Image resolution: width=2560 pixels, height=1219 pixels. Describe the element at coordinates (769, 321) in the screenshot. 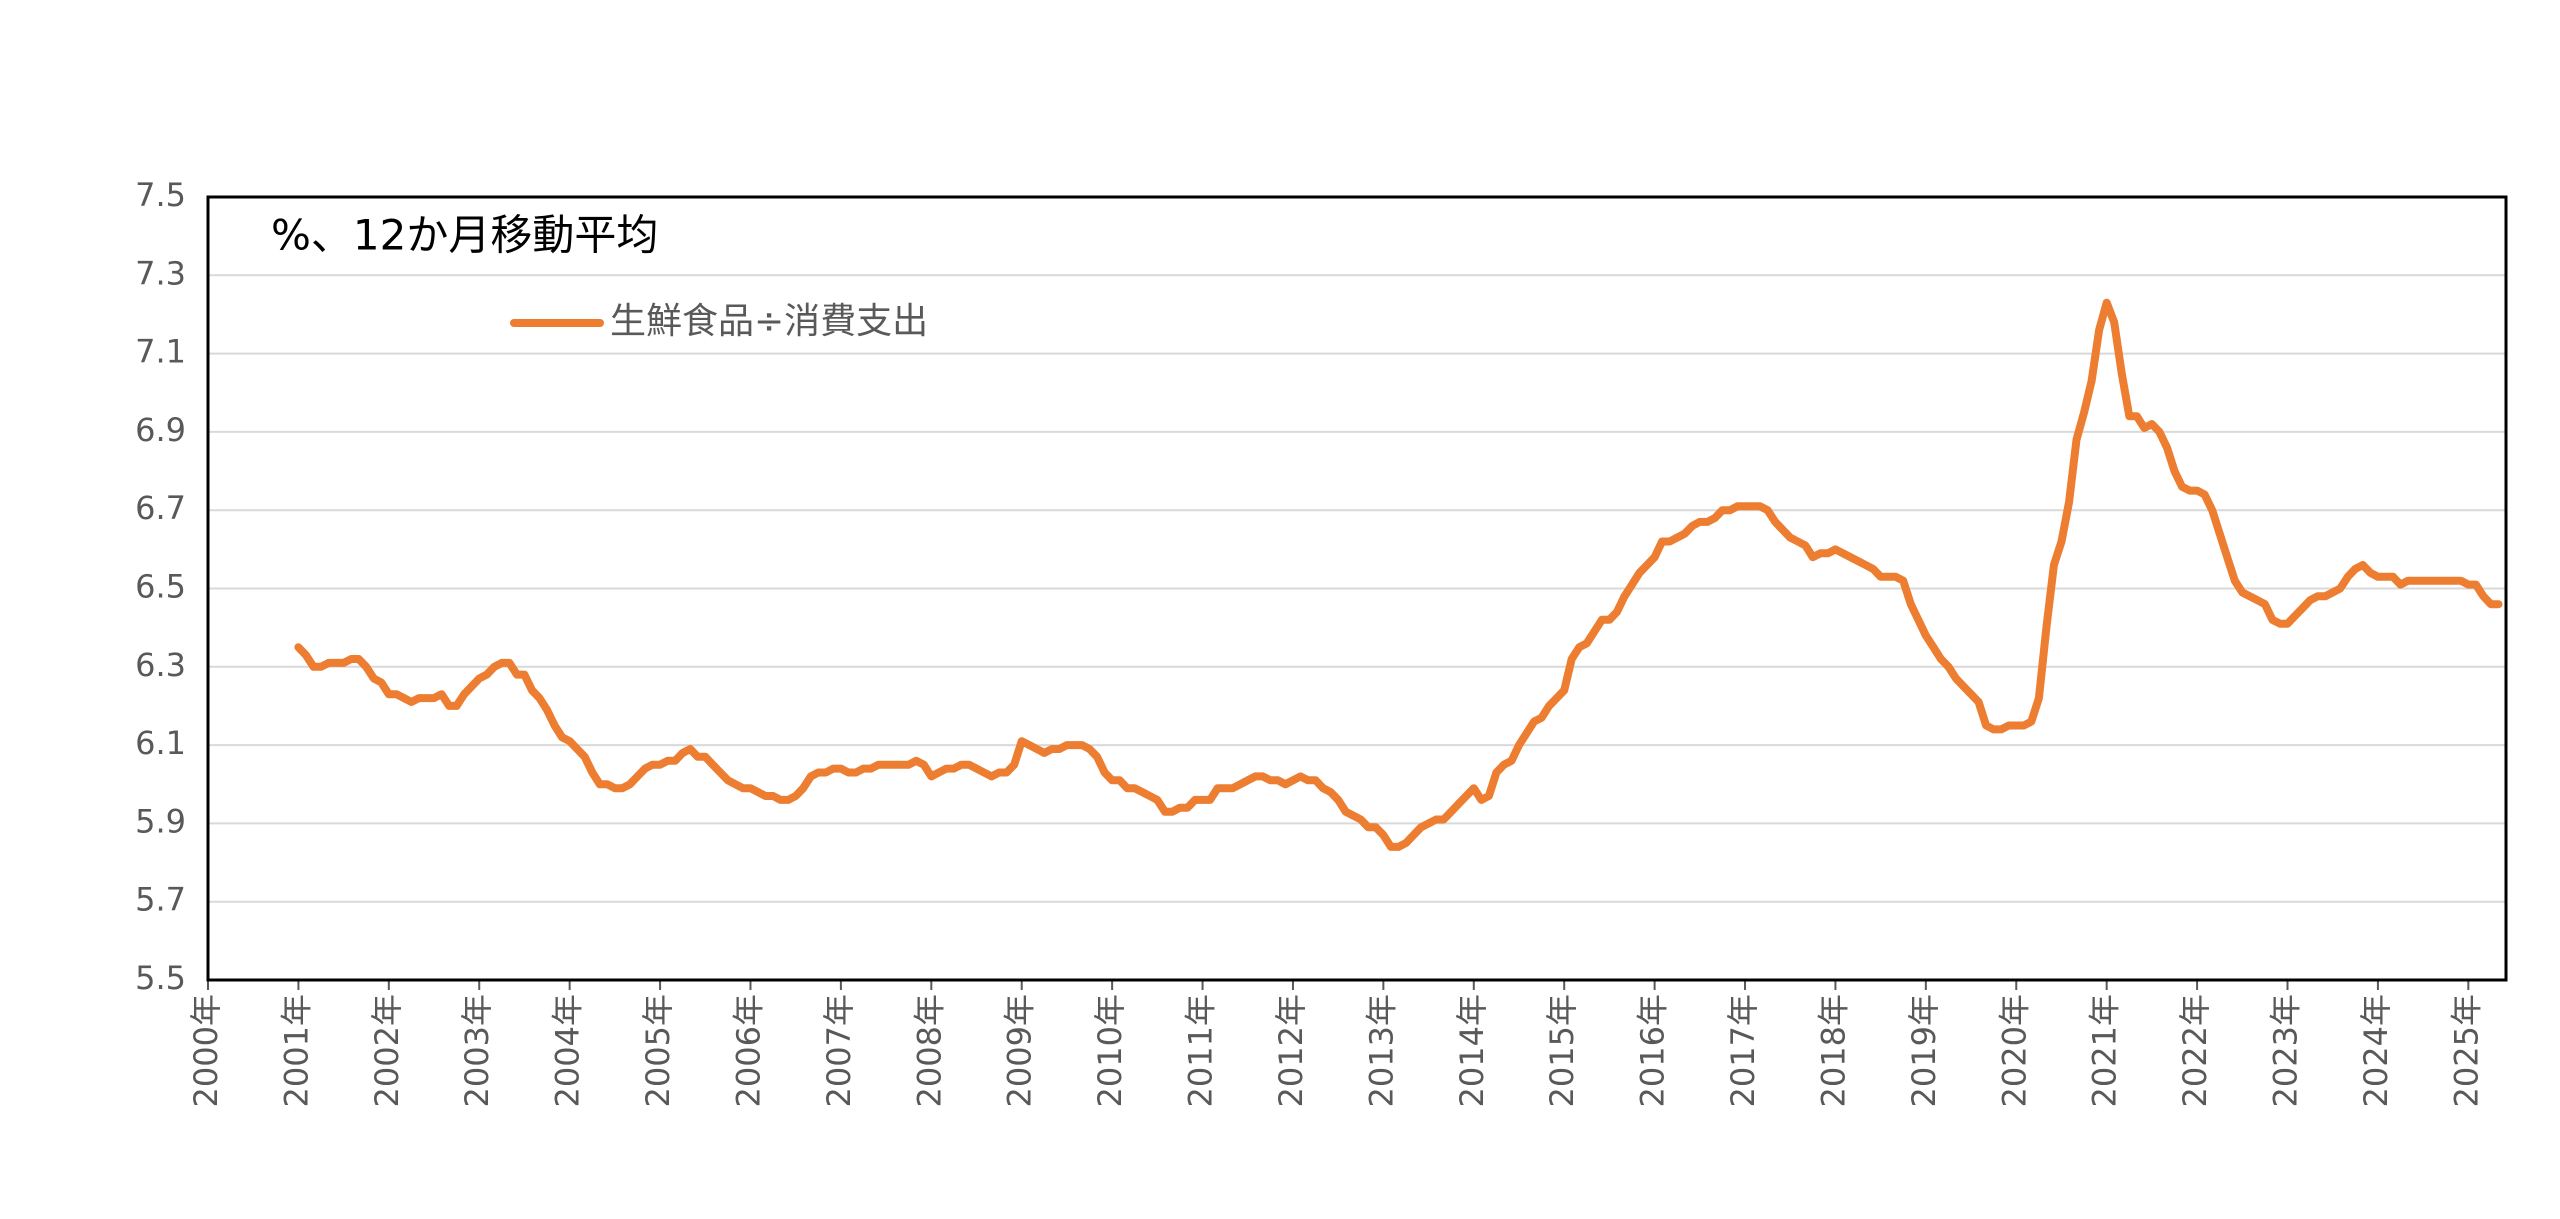

I see `legend-label: 生鮮食品÷消費支出` at that location.